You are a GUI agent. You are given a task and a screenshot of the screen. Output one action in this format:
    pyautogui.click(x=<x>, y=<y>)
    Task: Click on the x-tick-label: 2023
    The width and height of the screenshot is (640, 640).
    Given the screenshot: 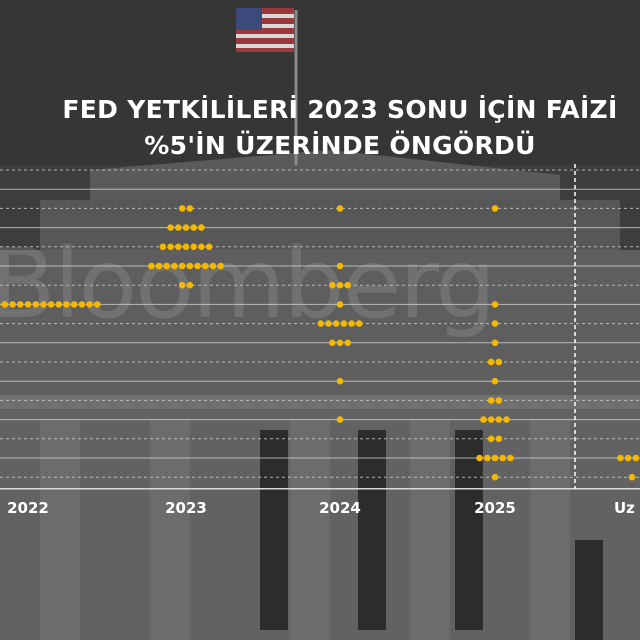 What is the action you would take?
    pyautogui.click(x=186, y=508)
    